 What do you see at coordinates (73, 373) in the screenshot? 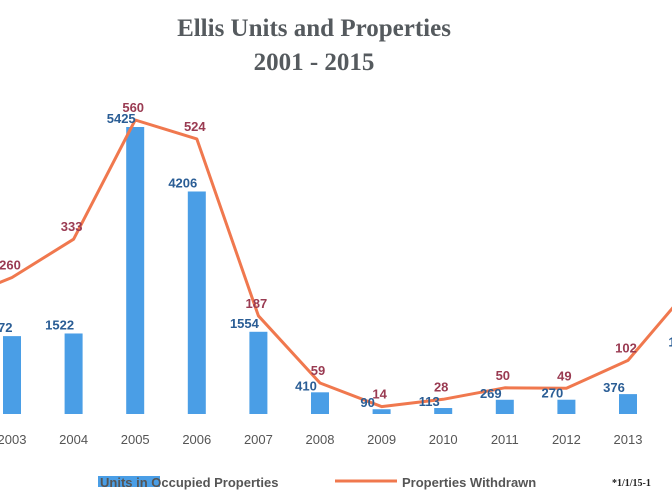
I see `bar-2004` at bounding box center [73, 373].